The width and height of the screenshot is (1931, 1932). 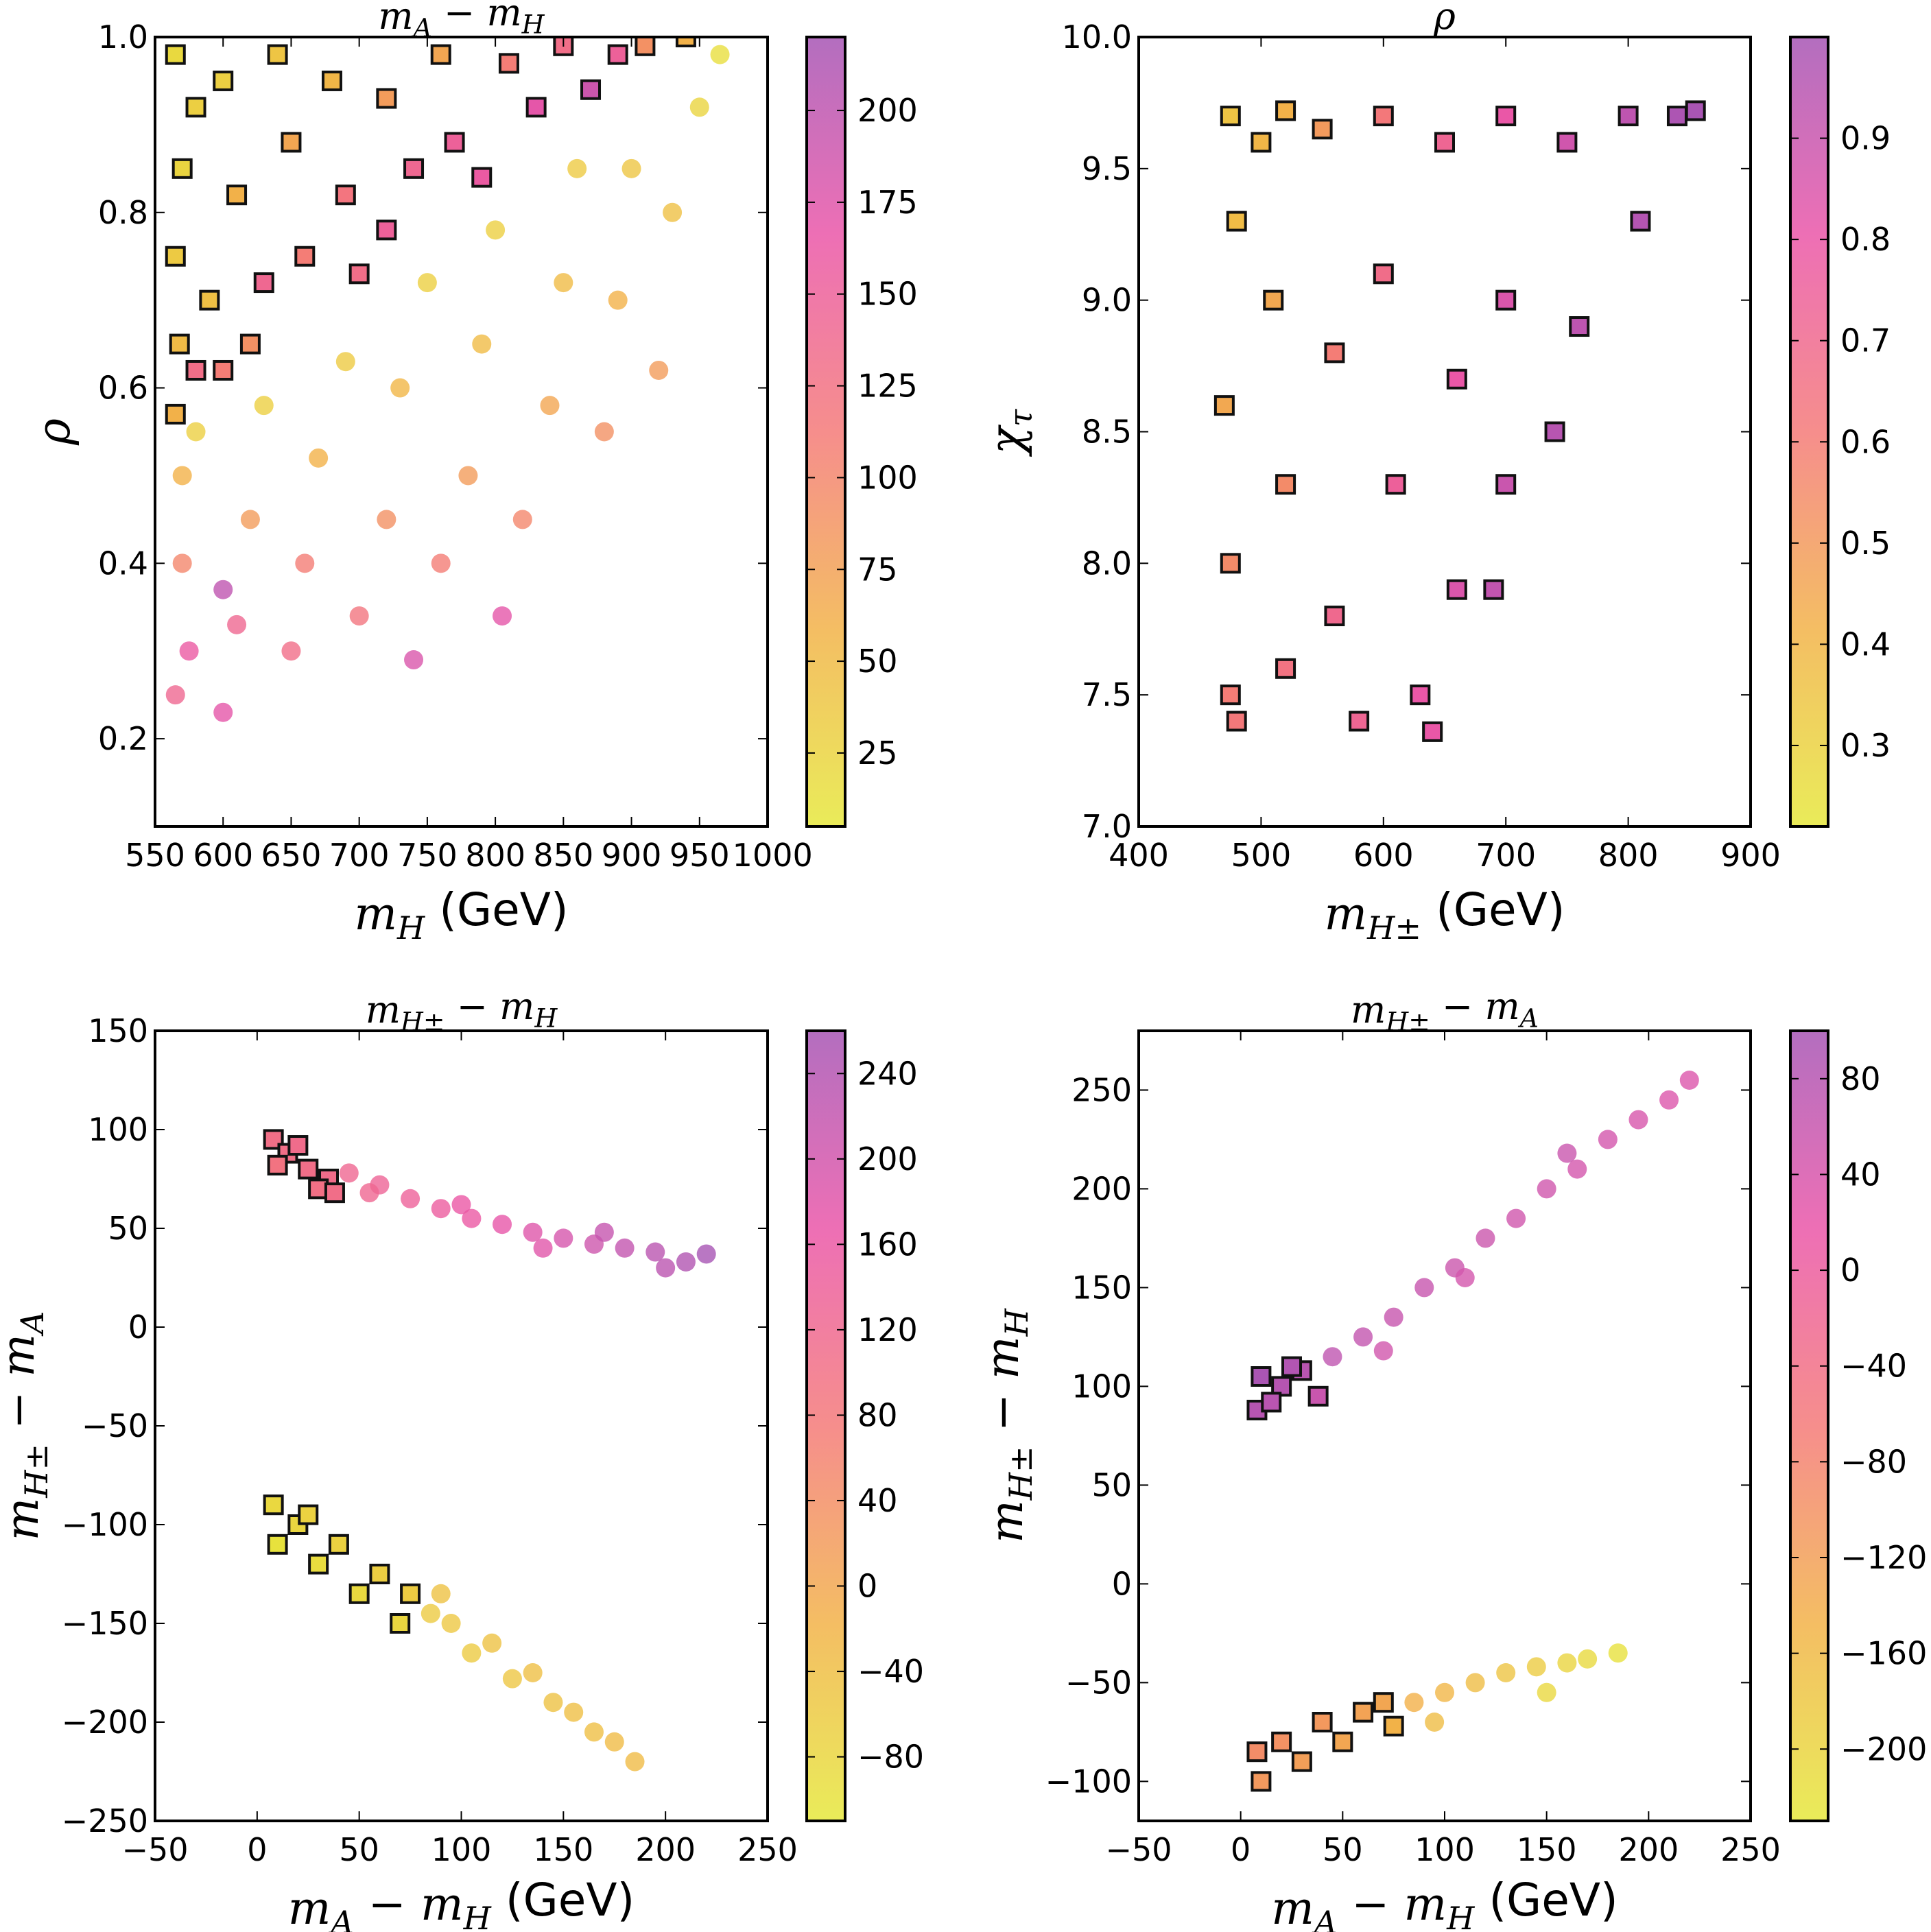 What do you see at coordinates (1472, 1431) in the screenshot?
I see `data-points` at bounding box center [1472, 1431].